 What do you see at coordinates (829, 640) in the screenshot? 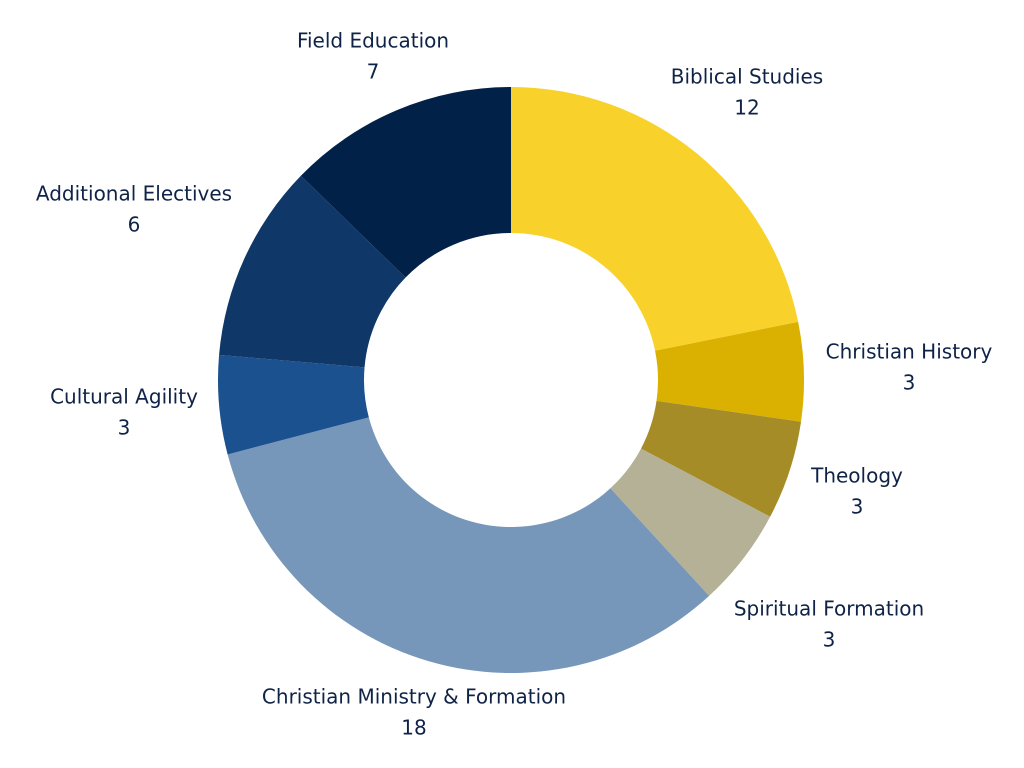
I see `slice-value-spiritual-formation: 3` at bounding box center [829, 640].